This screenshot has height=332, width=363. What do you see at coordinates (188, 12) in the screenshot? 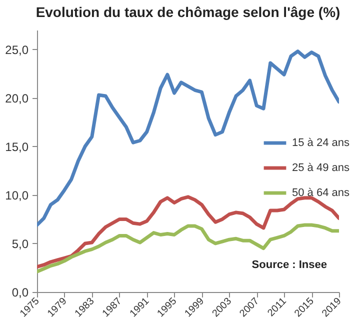
I see `chart-title: Evolution du taux de chômage selon l'âge (%)` at bounding box center [188, 12].